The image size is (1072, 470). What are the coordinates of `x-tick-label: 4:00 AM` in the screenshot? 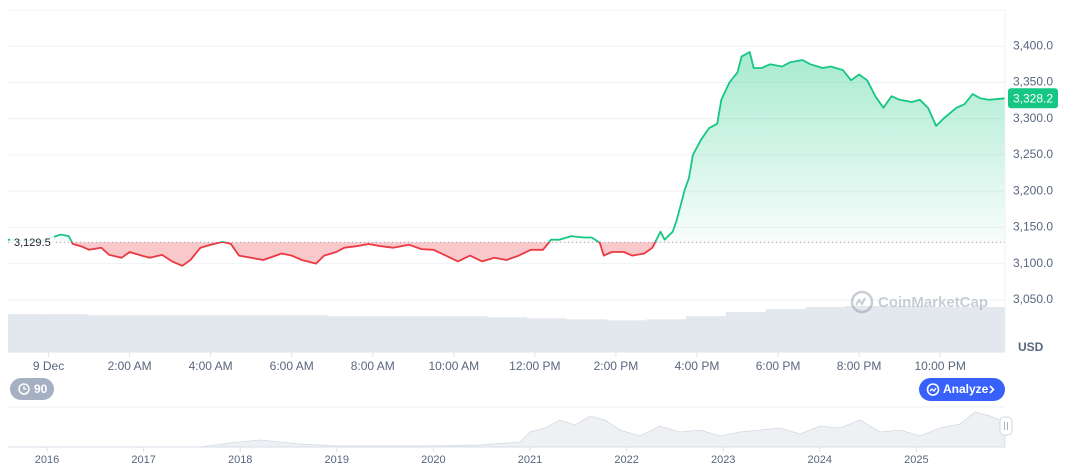 It's located at (211, 366).